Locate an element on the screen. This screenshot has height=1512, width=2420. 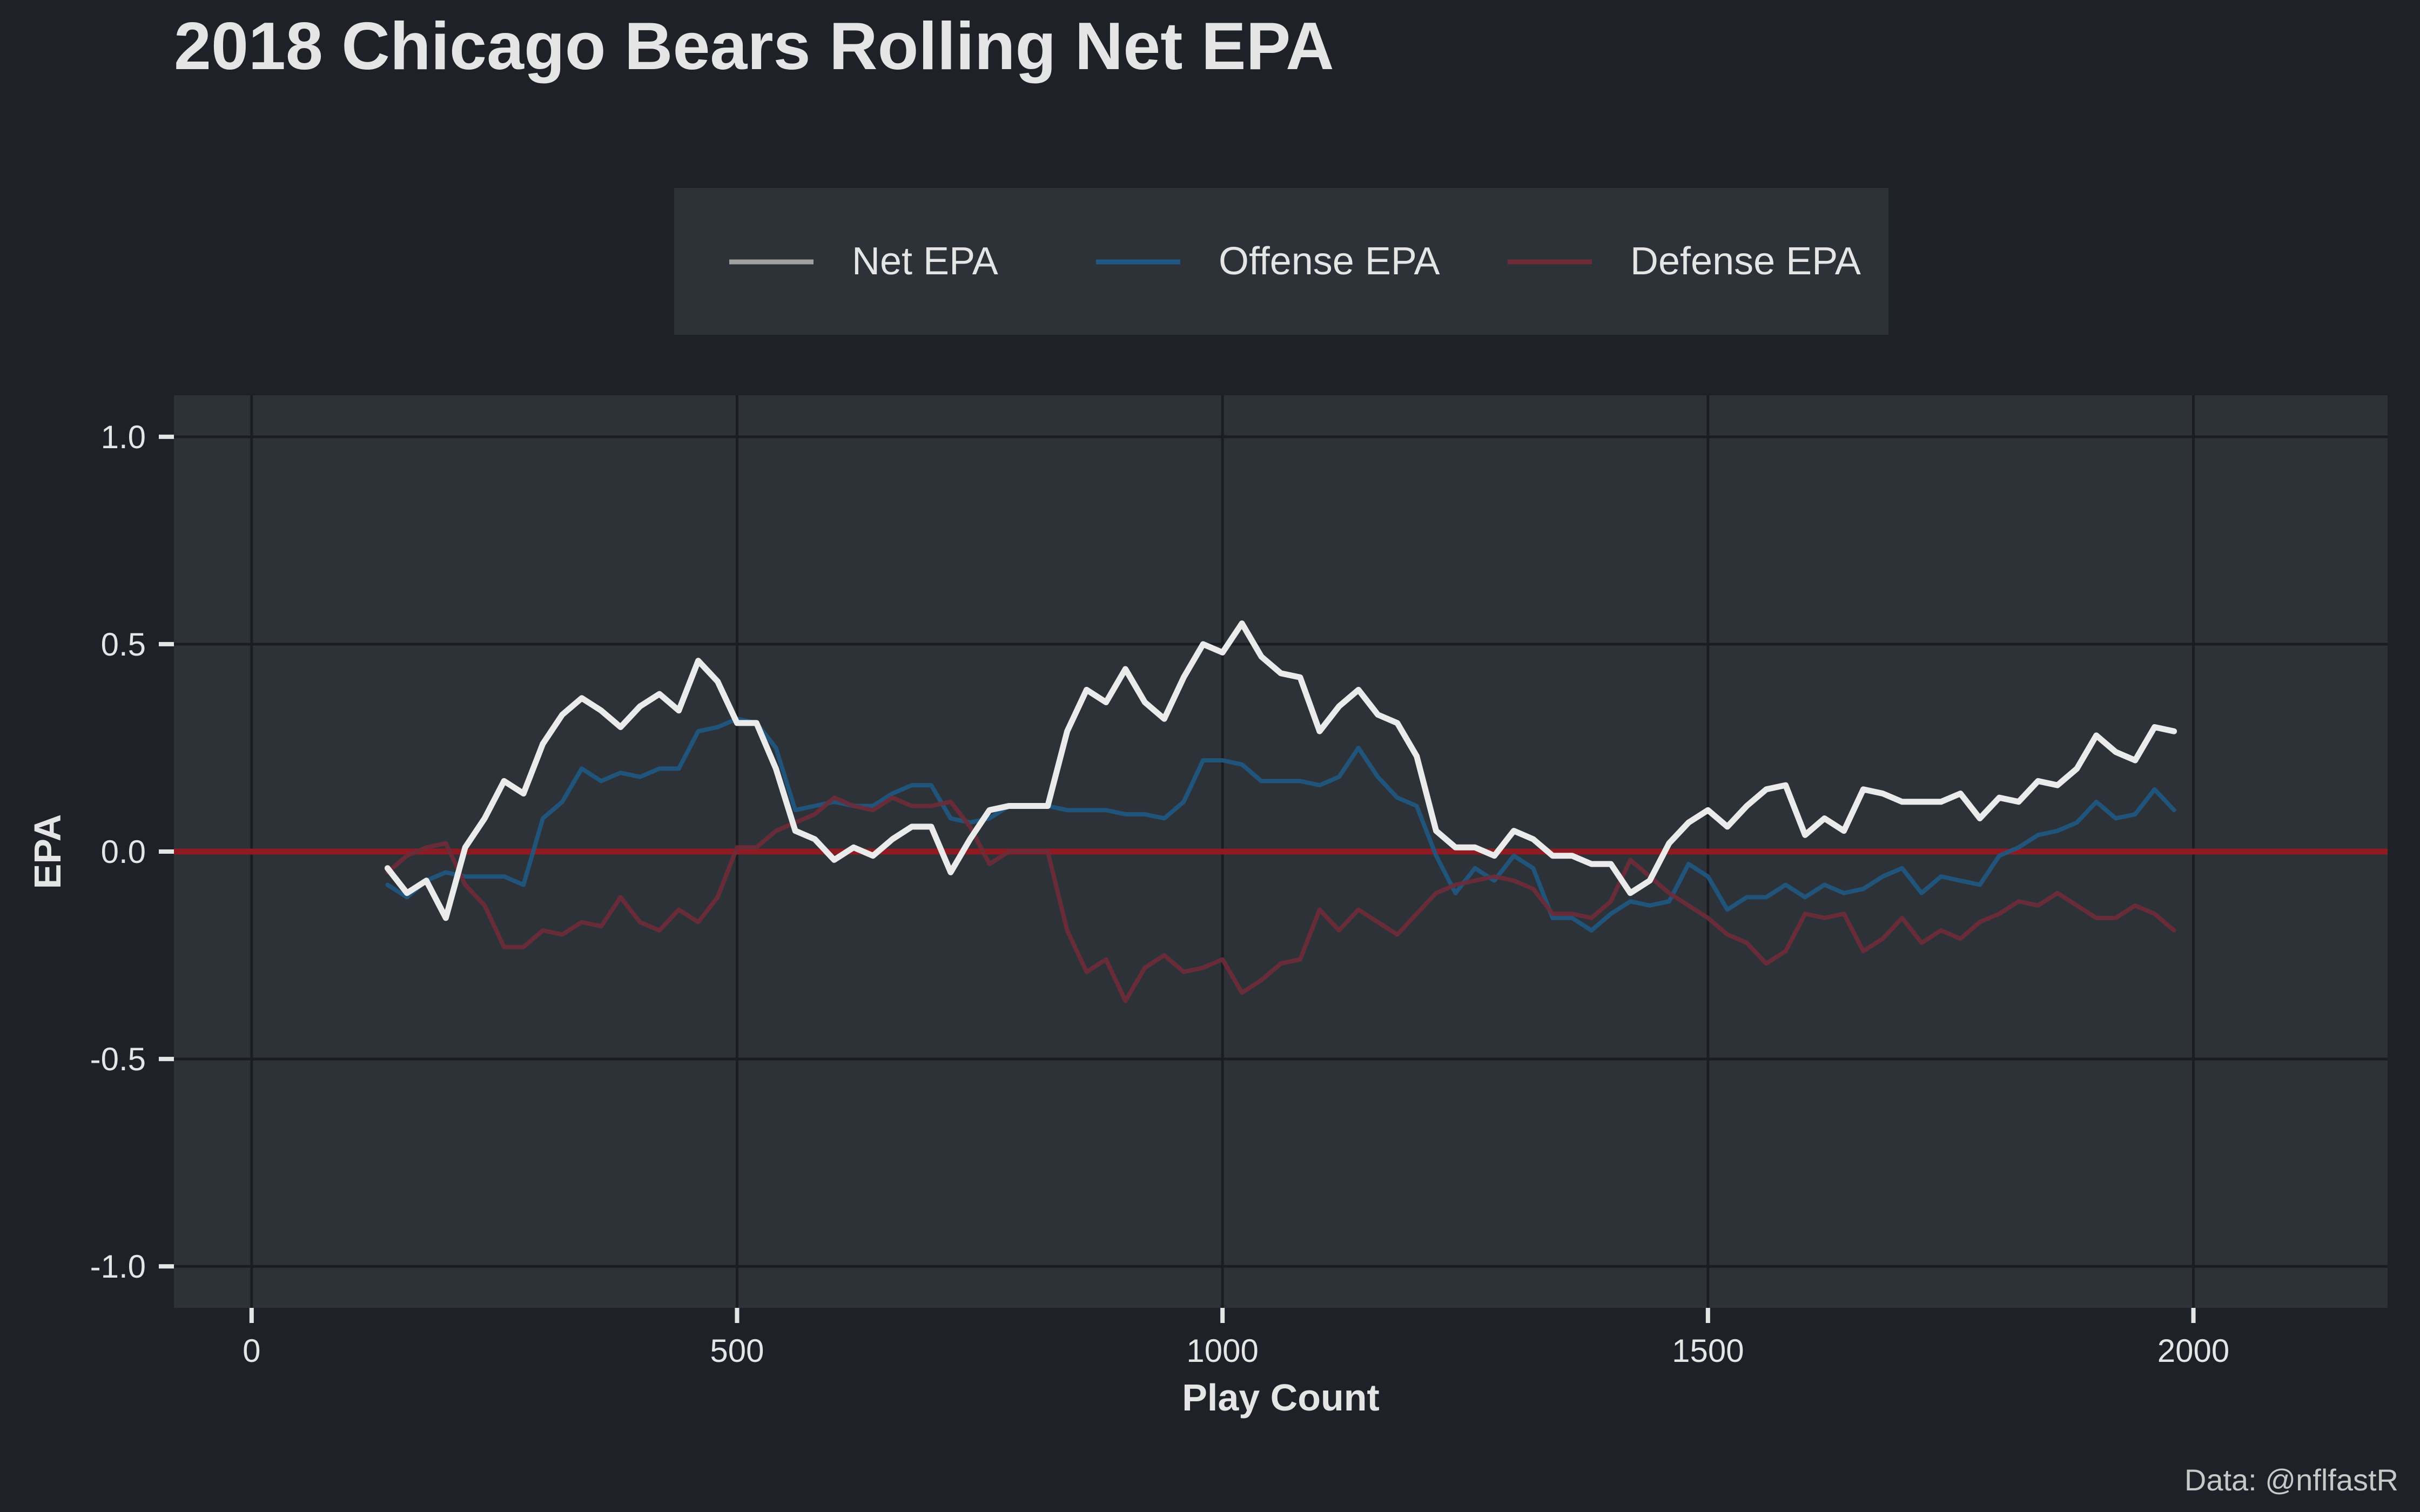
x-tick-label-3: 1500 is located at coordinates (1708, 1351).